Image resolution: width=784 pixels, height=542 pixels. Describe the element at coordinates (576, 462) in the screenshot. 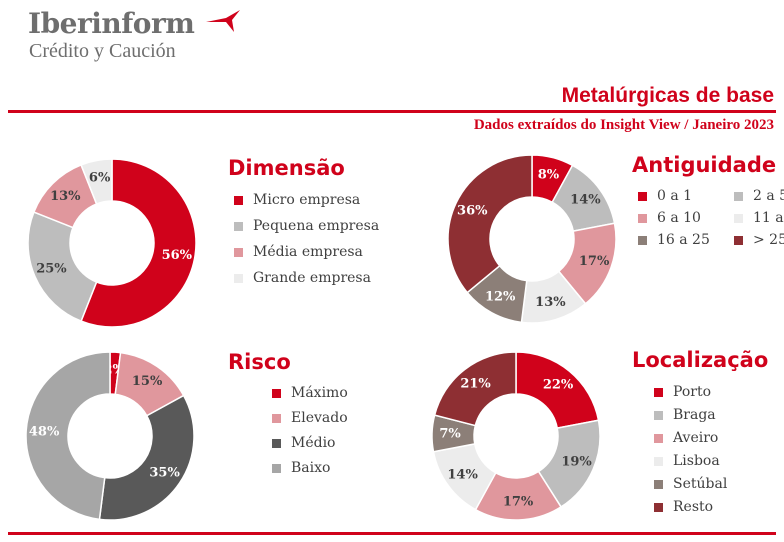

I see `data-label: 19%` at that location.